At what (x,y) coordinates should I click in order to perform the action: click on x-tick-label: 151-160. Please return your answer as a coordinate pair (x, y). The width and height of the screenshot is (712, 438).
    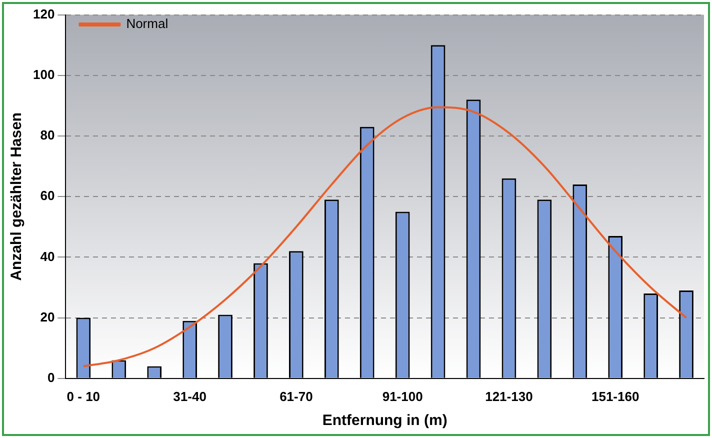
    Looking at the image, I should click on (615, 396).